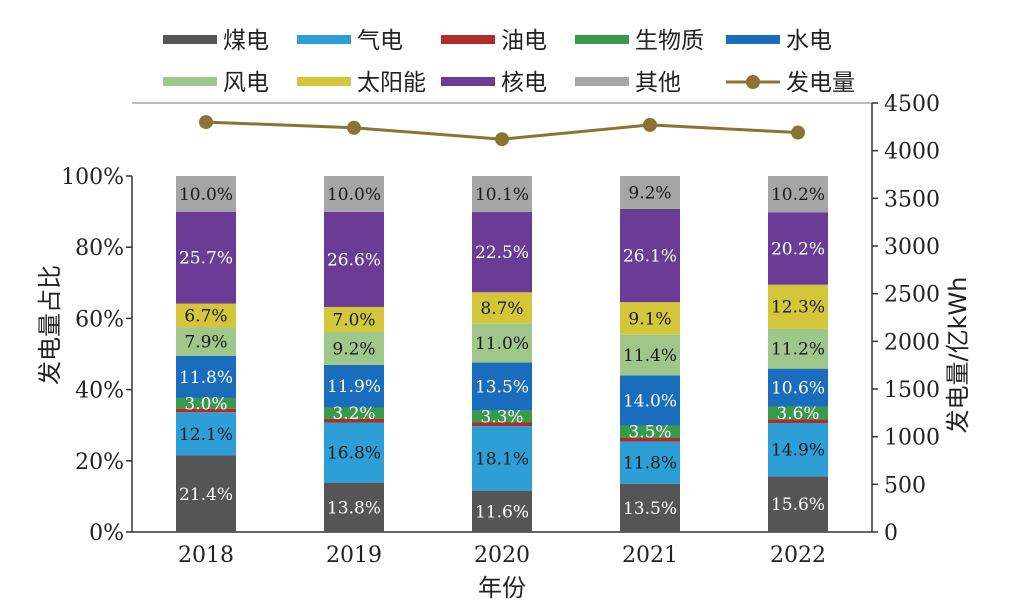 Image resolution: width=1020 pixels, height=612 pixels. I want to click on segment-label: 13.8%, so click(354, 508).